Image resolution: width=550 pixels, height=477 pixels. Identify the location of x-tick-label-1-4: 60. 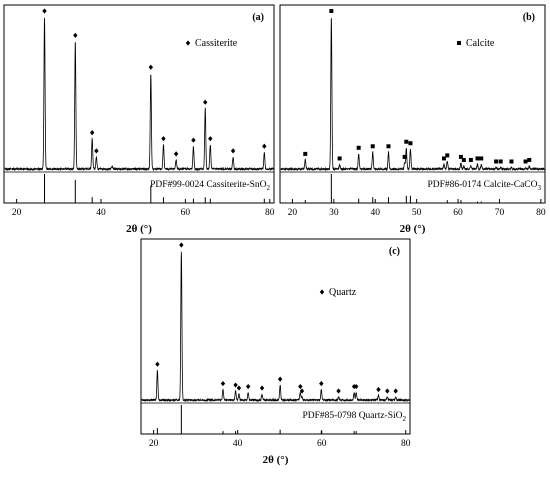
(458, 213).